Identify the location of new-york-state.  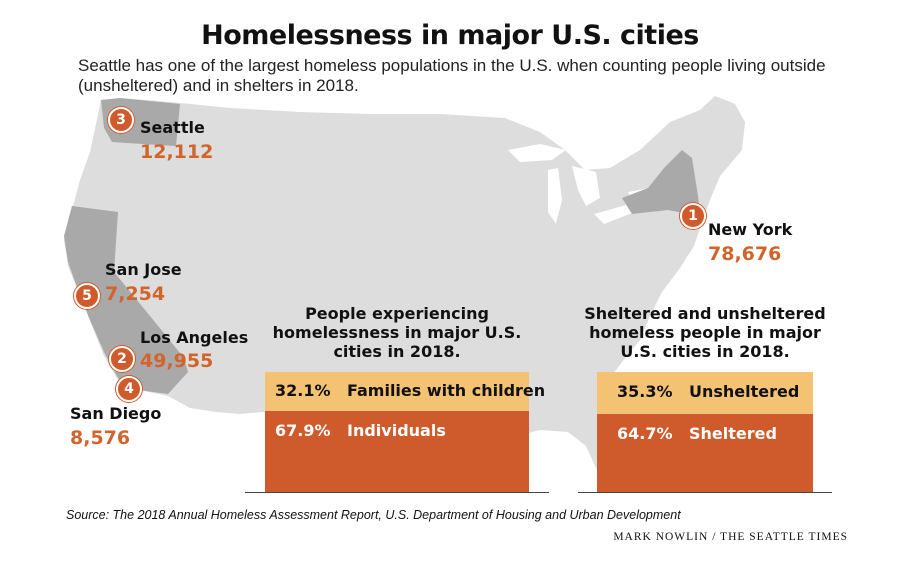
(661, 183).